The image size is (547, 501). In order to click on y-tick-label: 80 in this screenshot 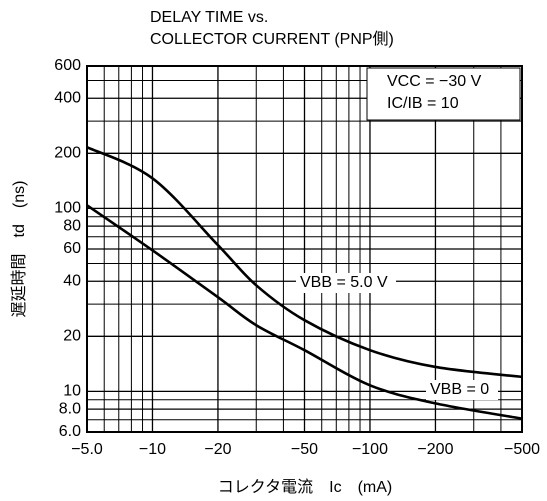, I will do `click(72, 225)`.